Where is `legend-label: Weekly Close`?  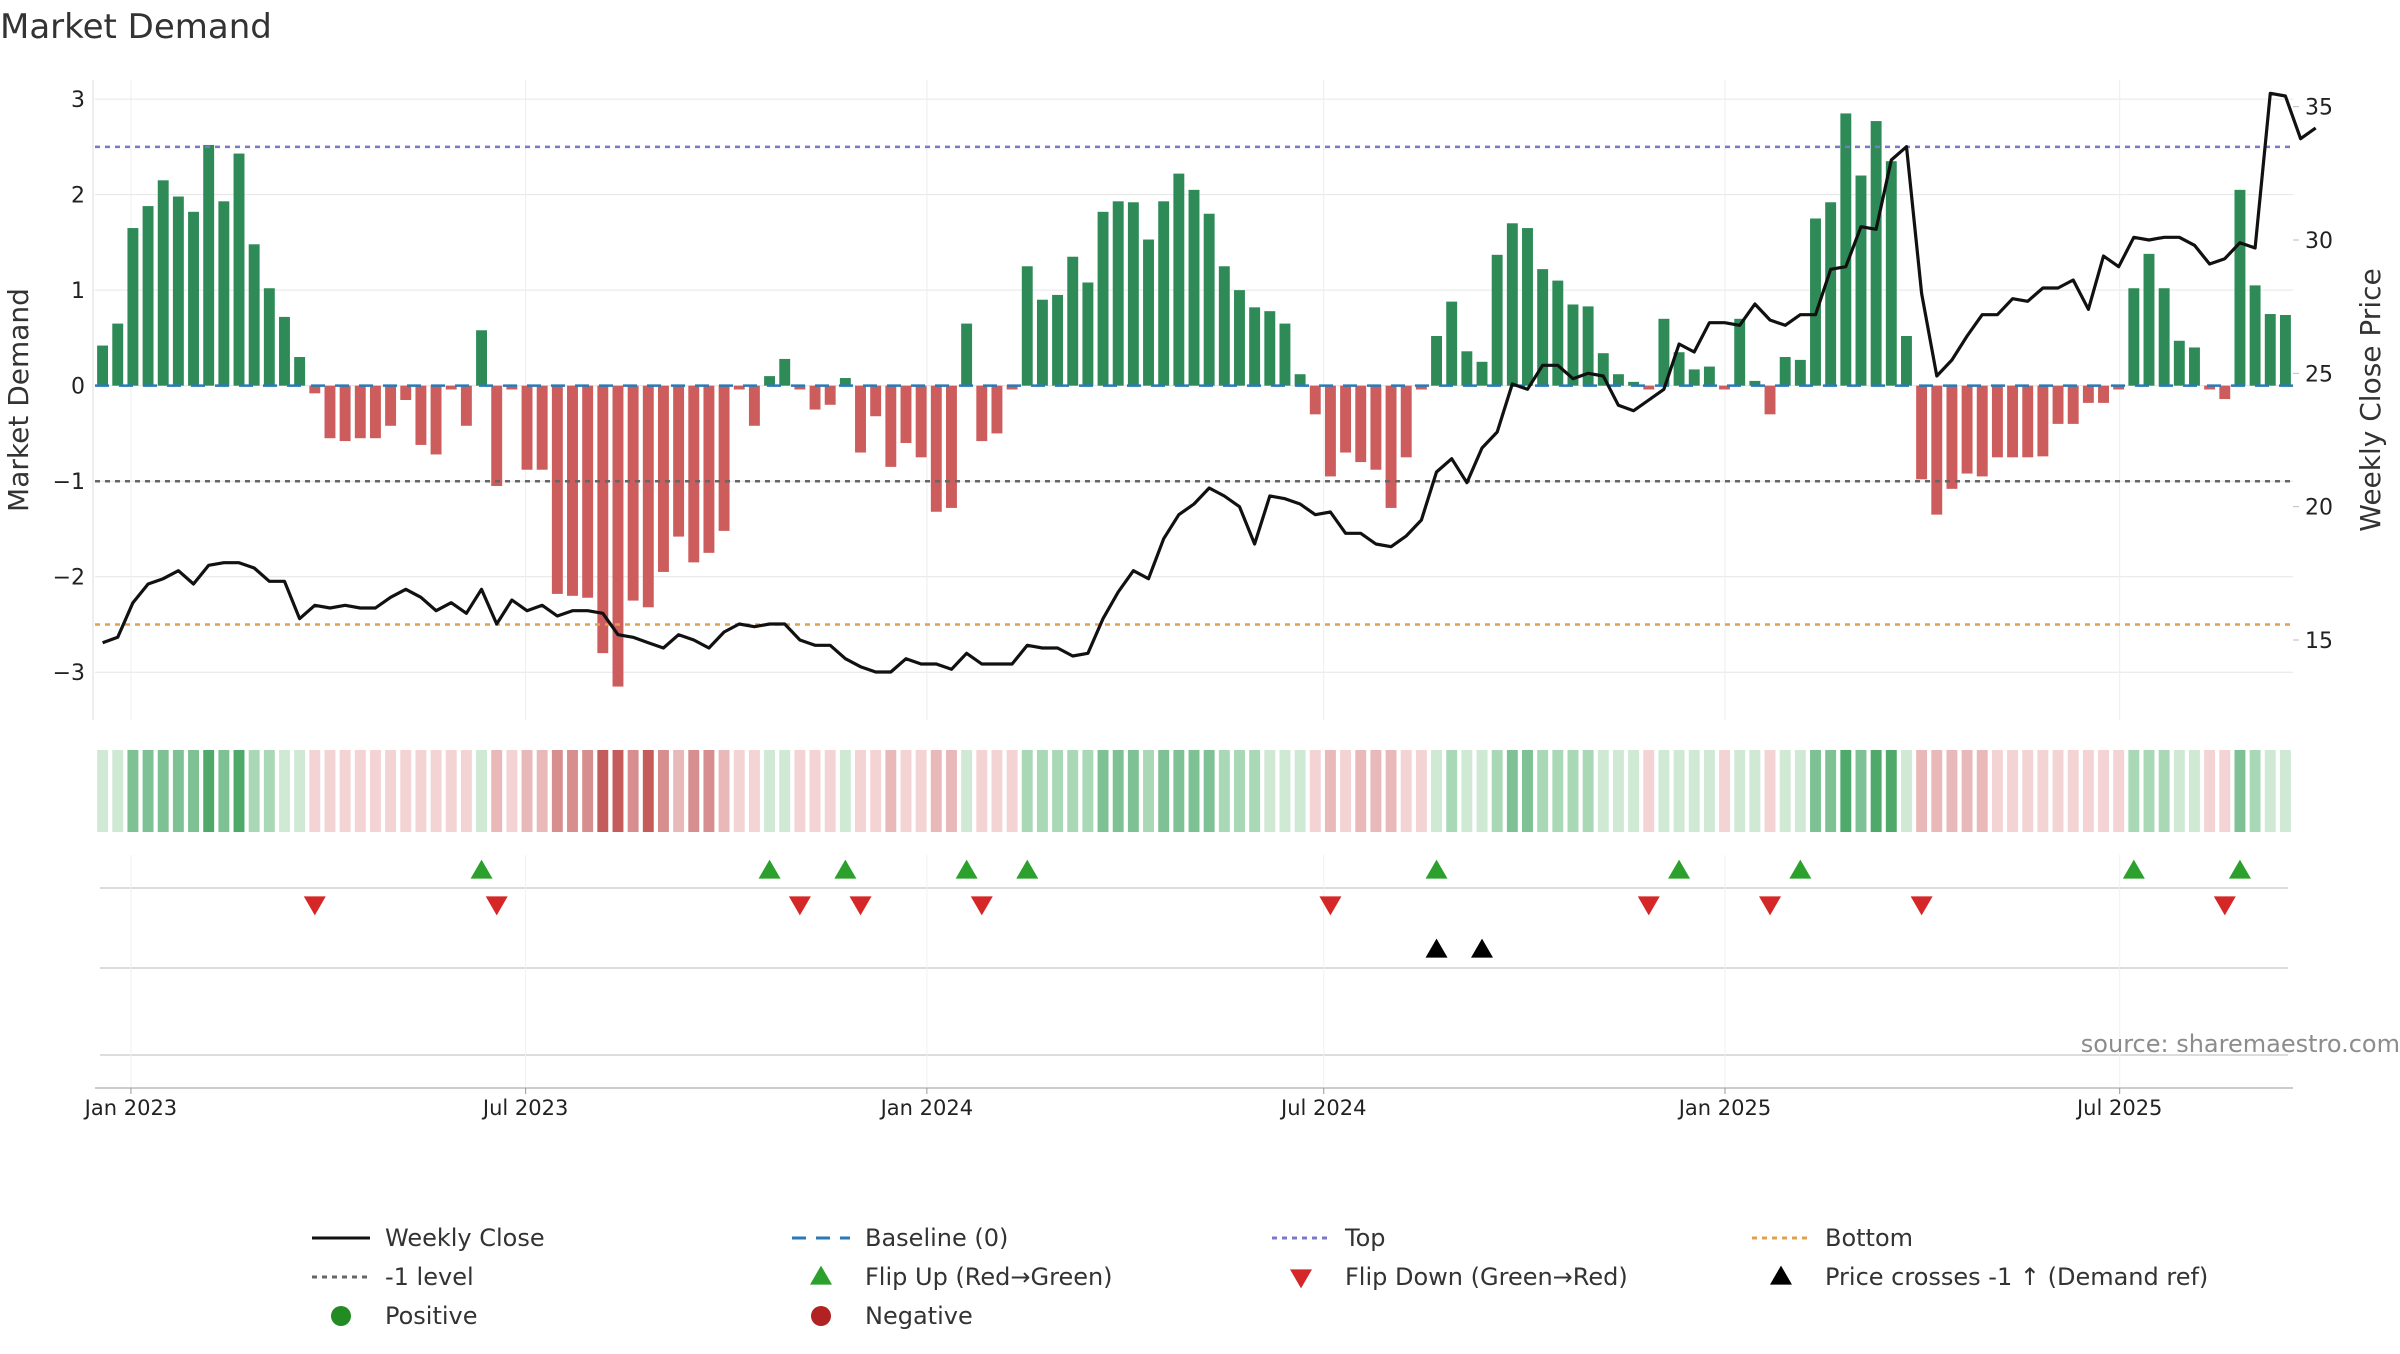 legend-label: Weekly Close is located at coordinates (465, 1238).